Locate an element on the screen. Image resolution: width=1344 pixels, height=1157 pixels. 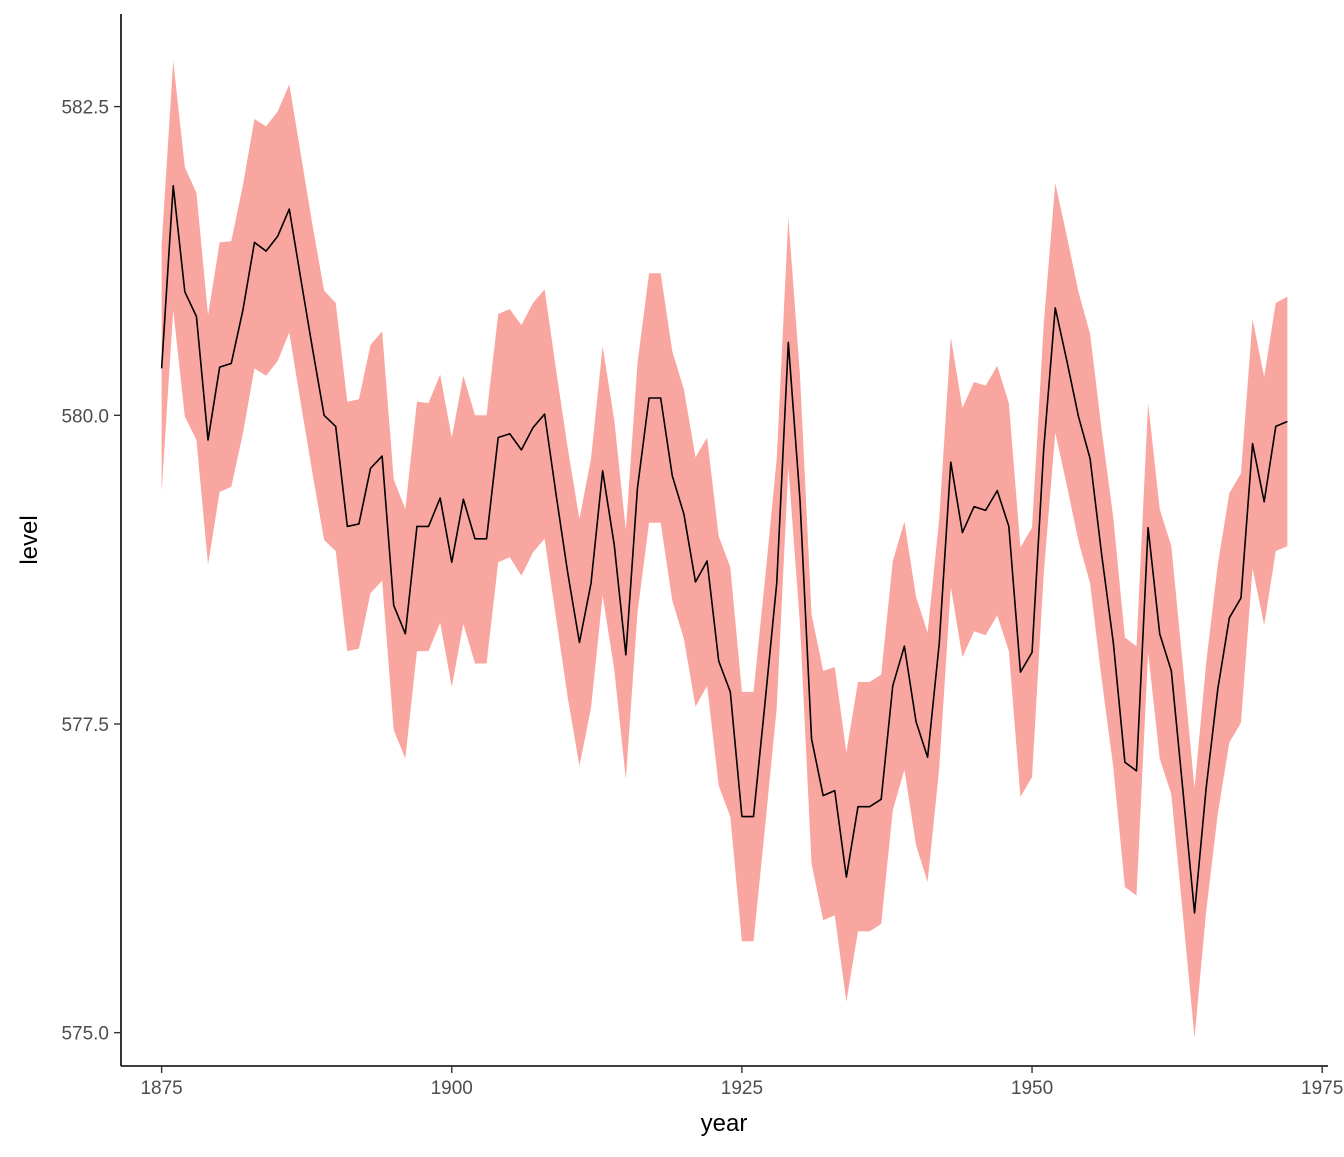
x-axis-title: year is located at coordinates (724, 1123).